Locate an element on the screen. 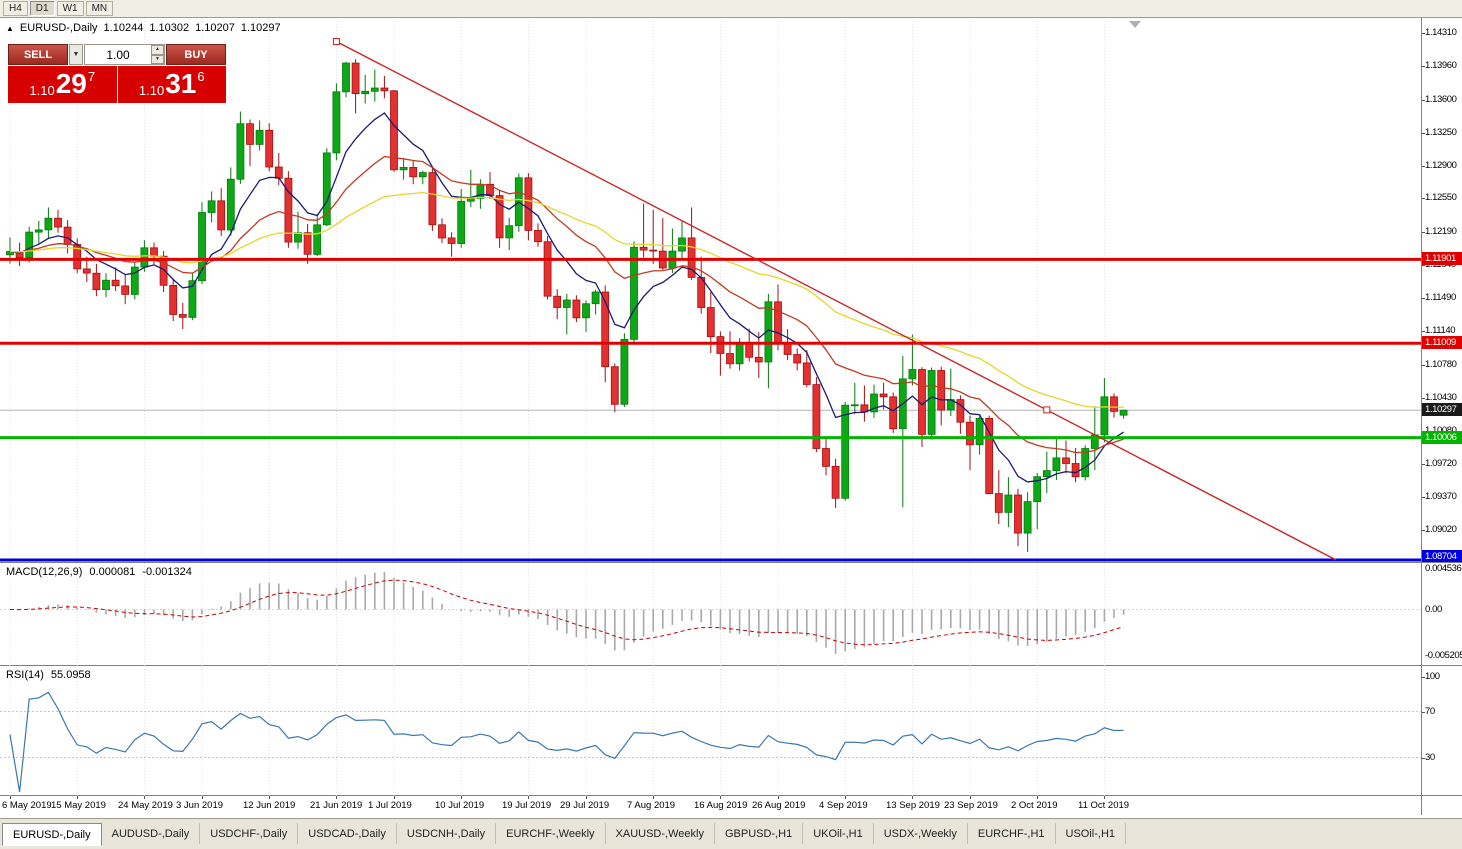 This screenshot has width=1462, height=849. buy-price-pips: 31 is located at coordinates (181, 83).